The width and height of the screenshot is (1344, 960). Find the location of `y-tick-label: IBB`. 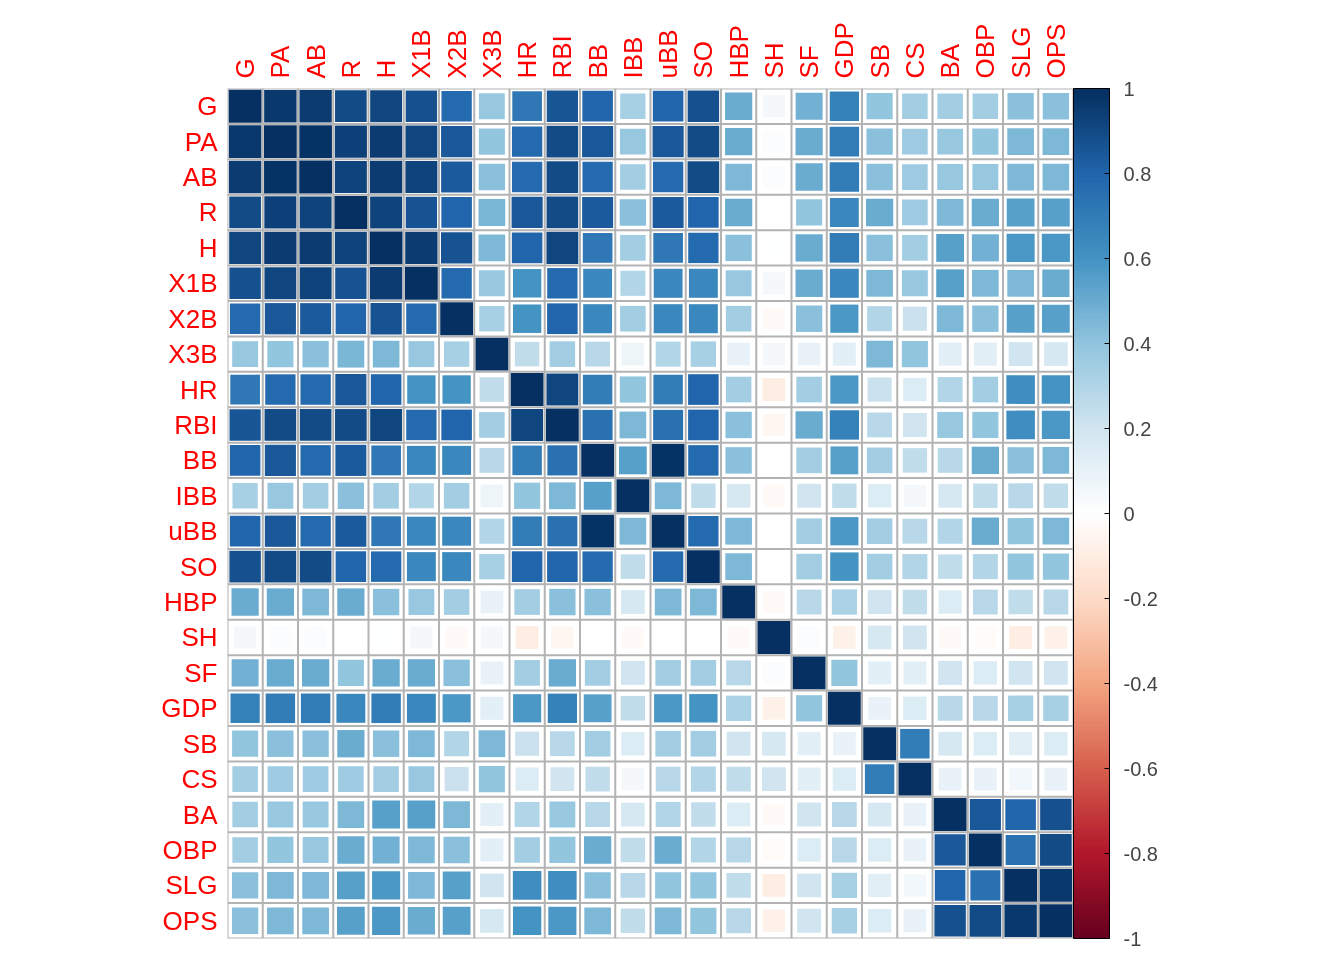

y-tick-label: IBB is located at coordinates (196, 495).